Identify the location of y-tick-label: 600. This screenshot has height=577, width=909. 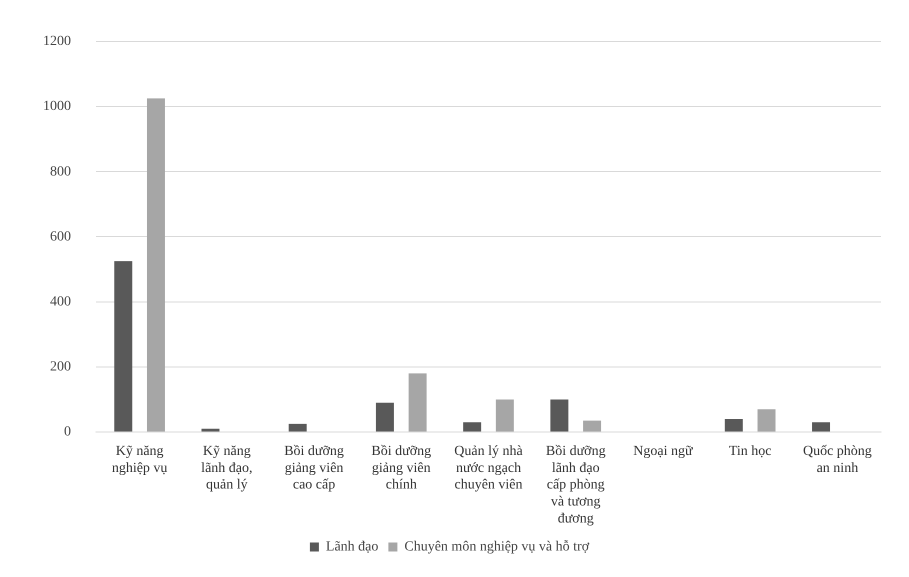
(60, 236).